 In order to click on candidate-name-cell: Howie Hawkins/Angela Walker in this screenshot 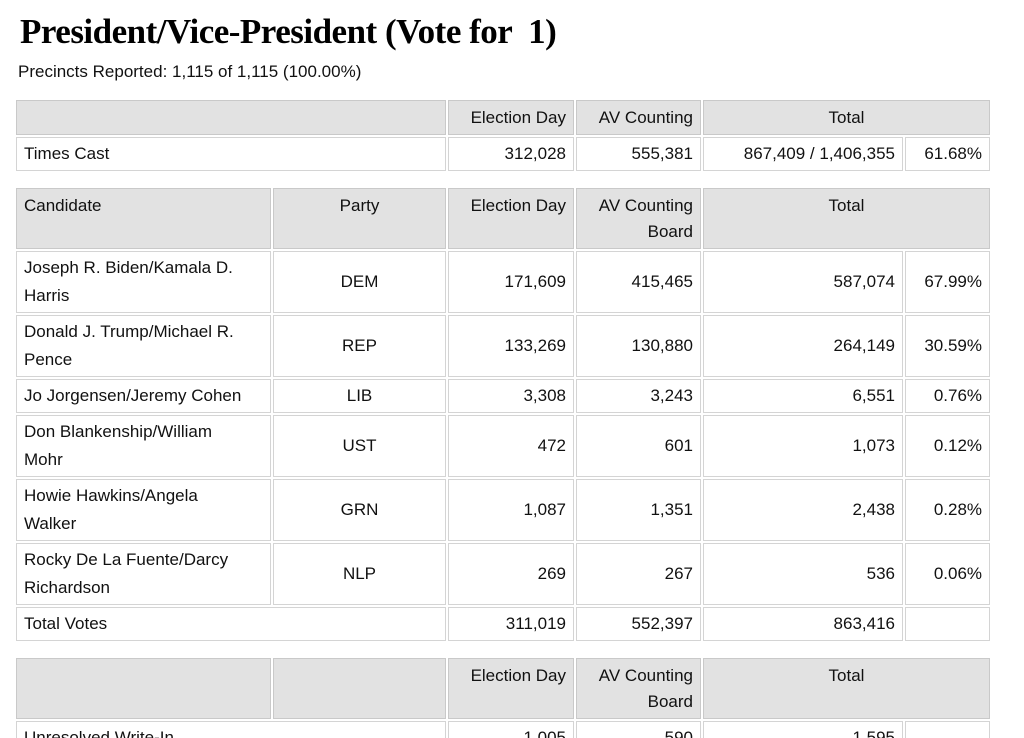, I will do `click(143, 510)`.